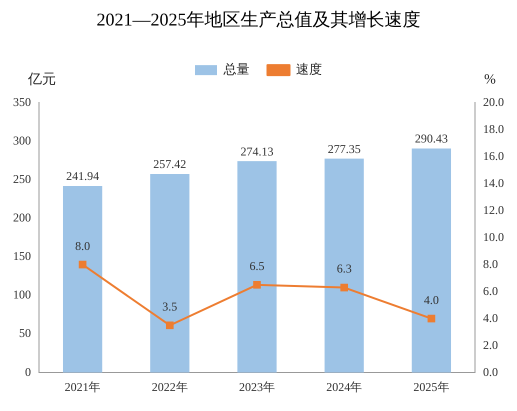  What do you see at coordinates (82, 245) in the screenshot?
I see `data-label: 8.0` at bounding box center [82, 245].